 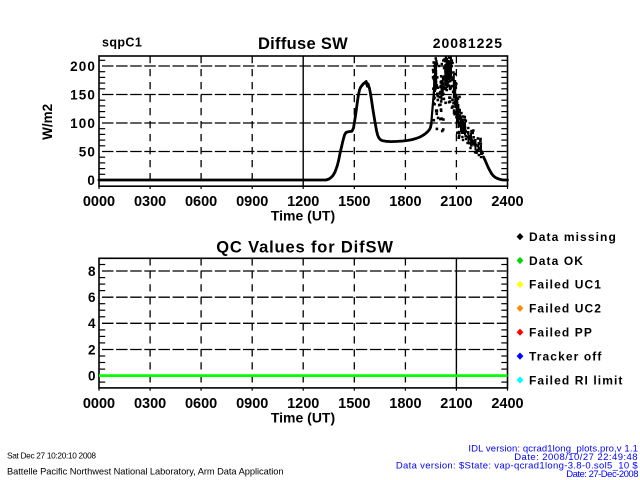 What do you see at coordinates (92, 349) in the screenshot?
I see `svg-text: 2` at bounding box center [92, 349].